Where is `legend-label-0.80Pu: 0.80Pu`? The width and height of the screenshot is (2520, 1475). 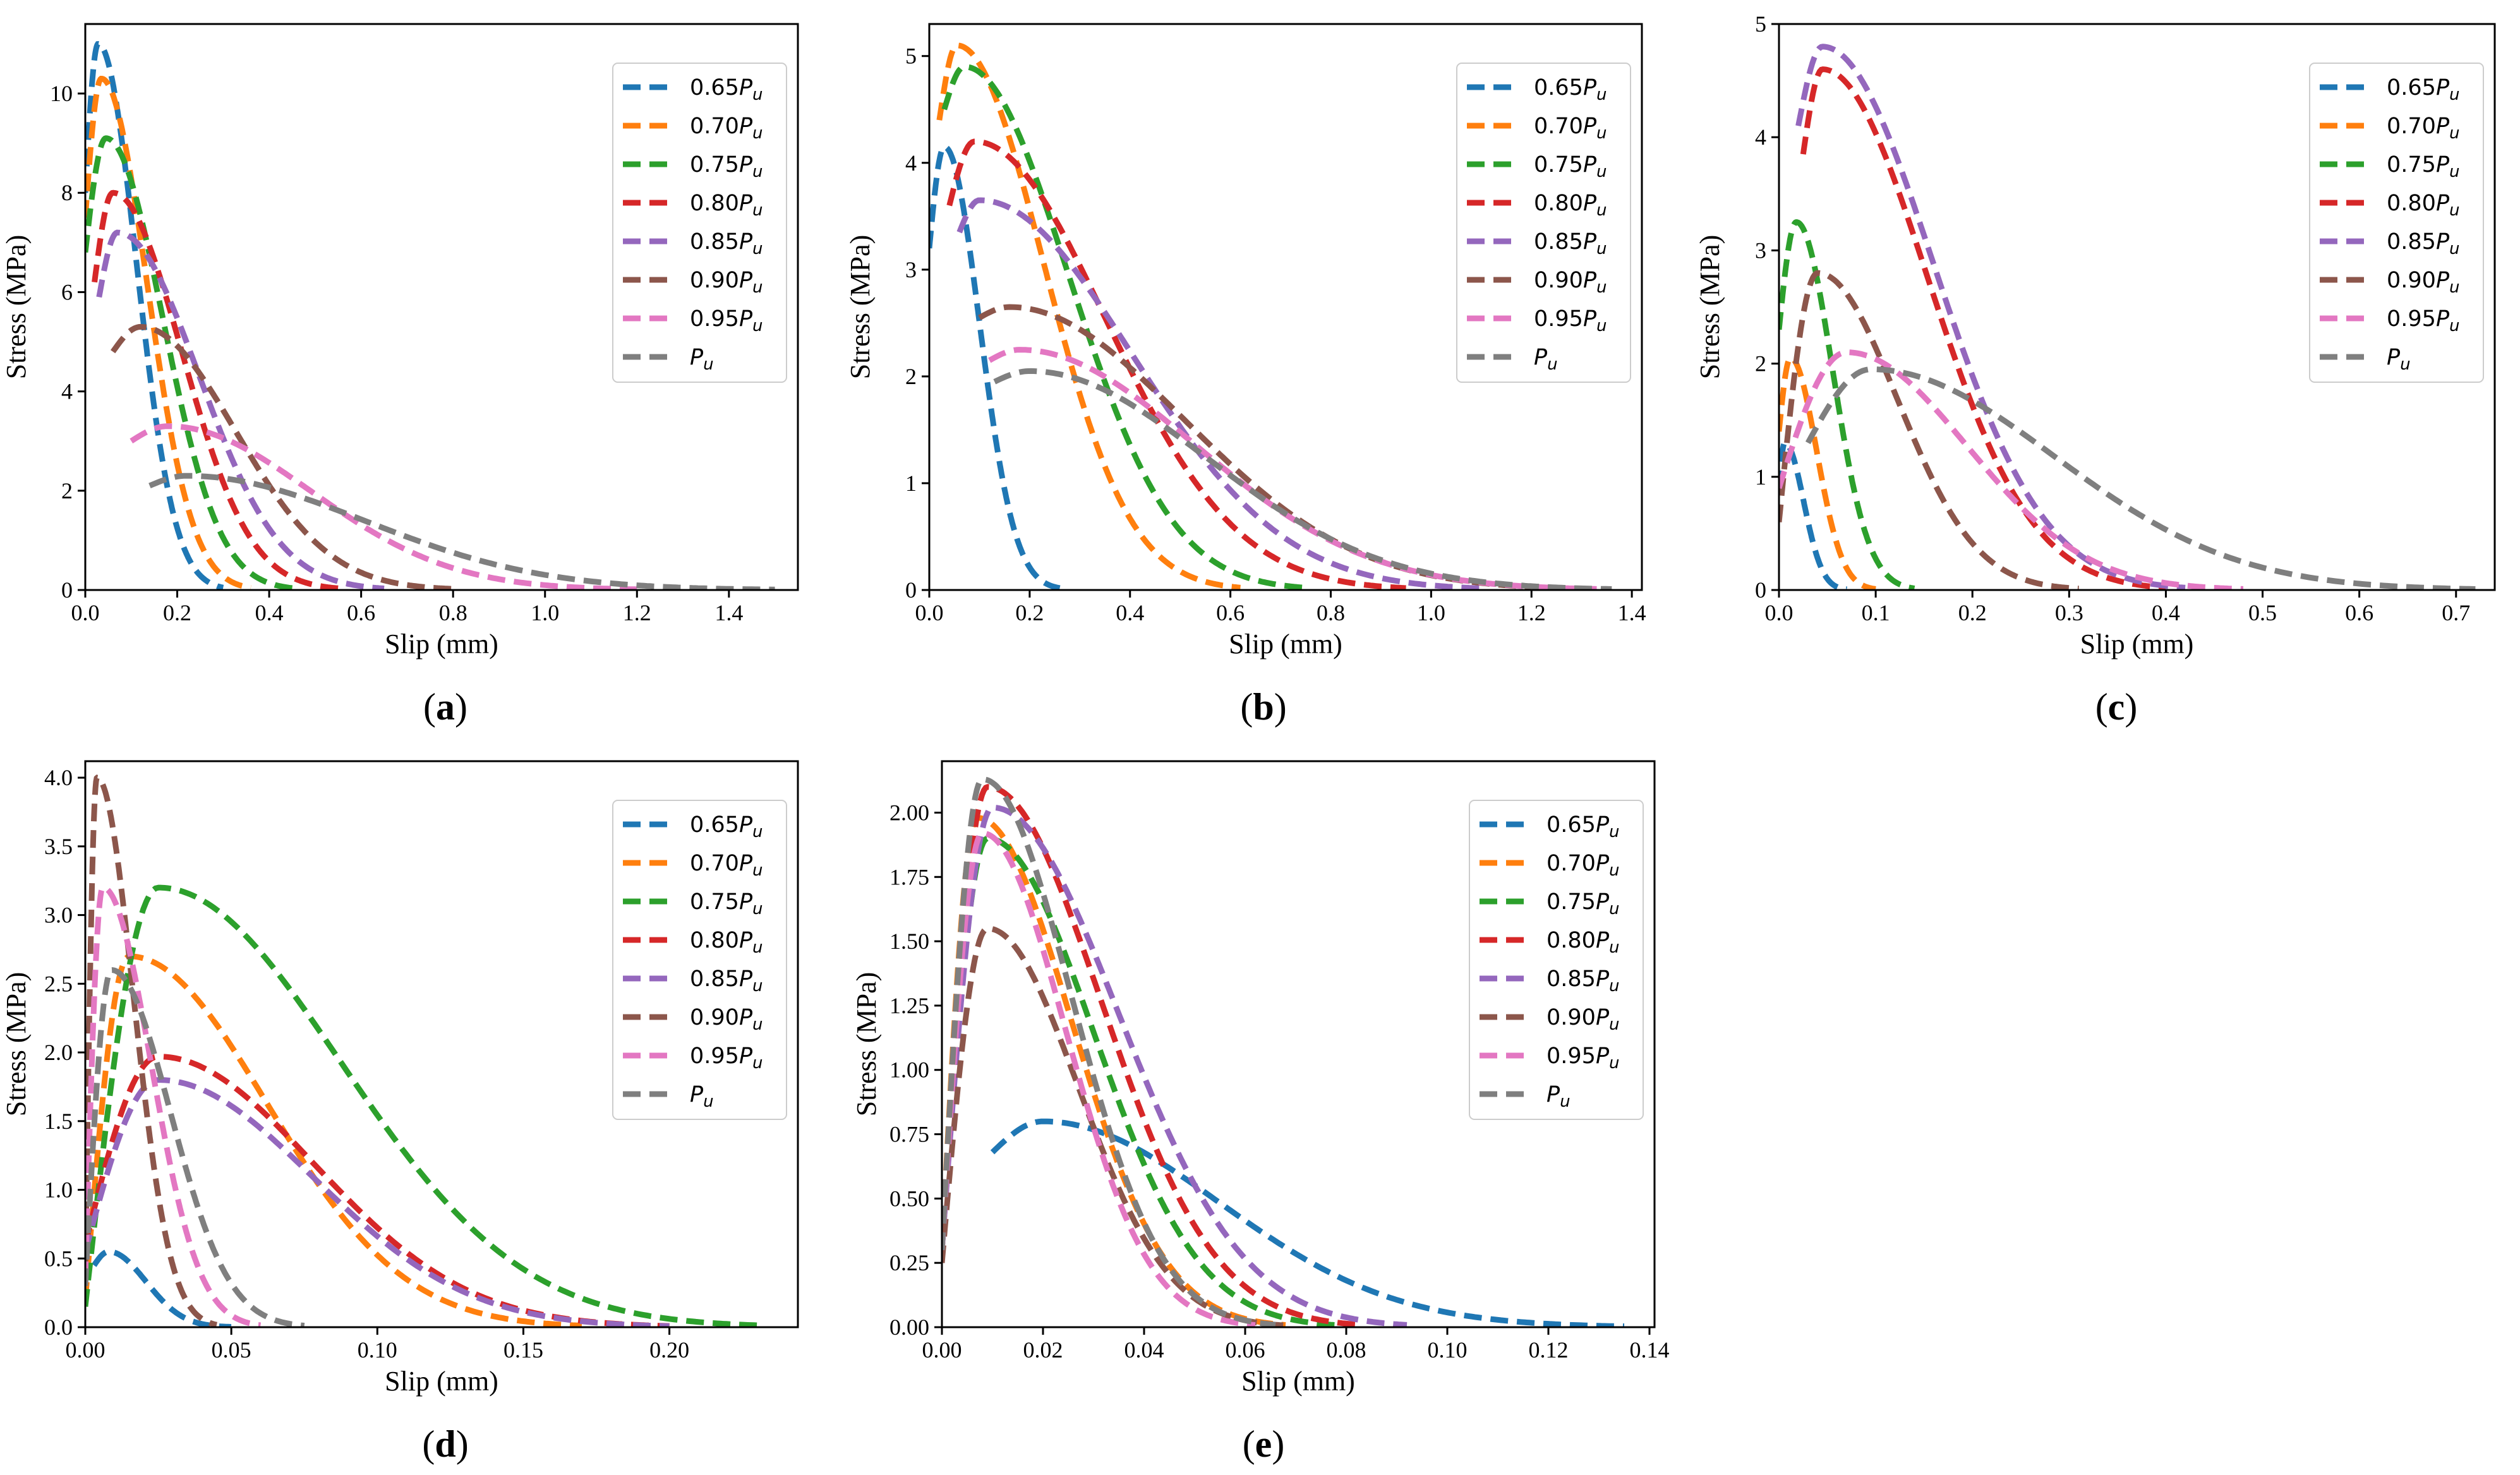
legend-label-0.80Pu: 0.80Pu is located at coordinates (2423, 205).